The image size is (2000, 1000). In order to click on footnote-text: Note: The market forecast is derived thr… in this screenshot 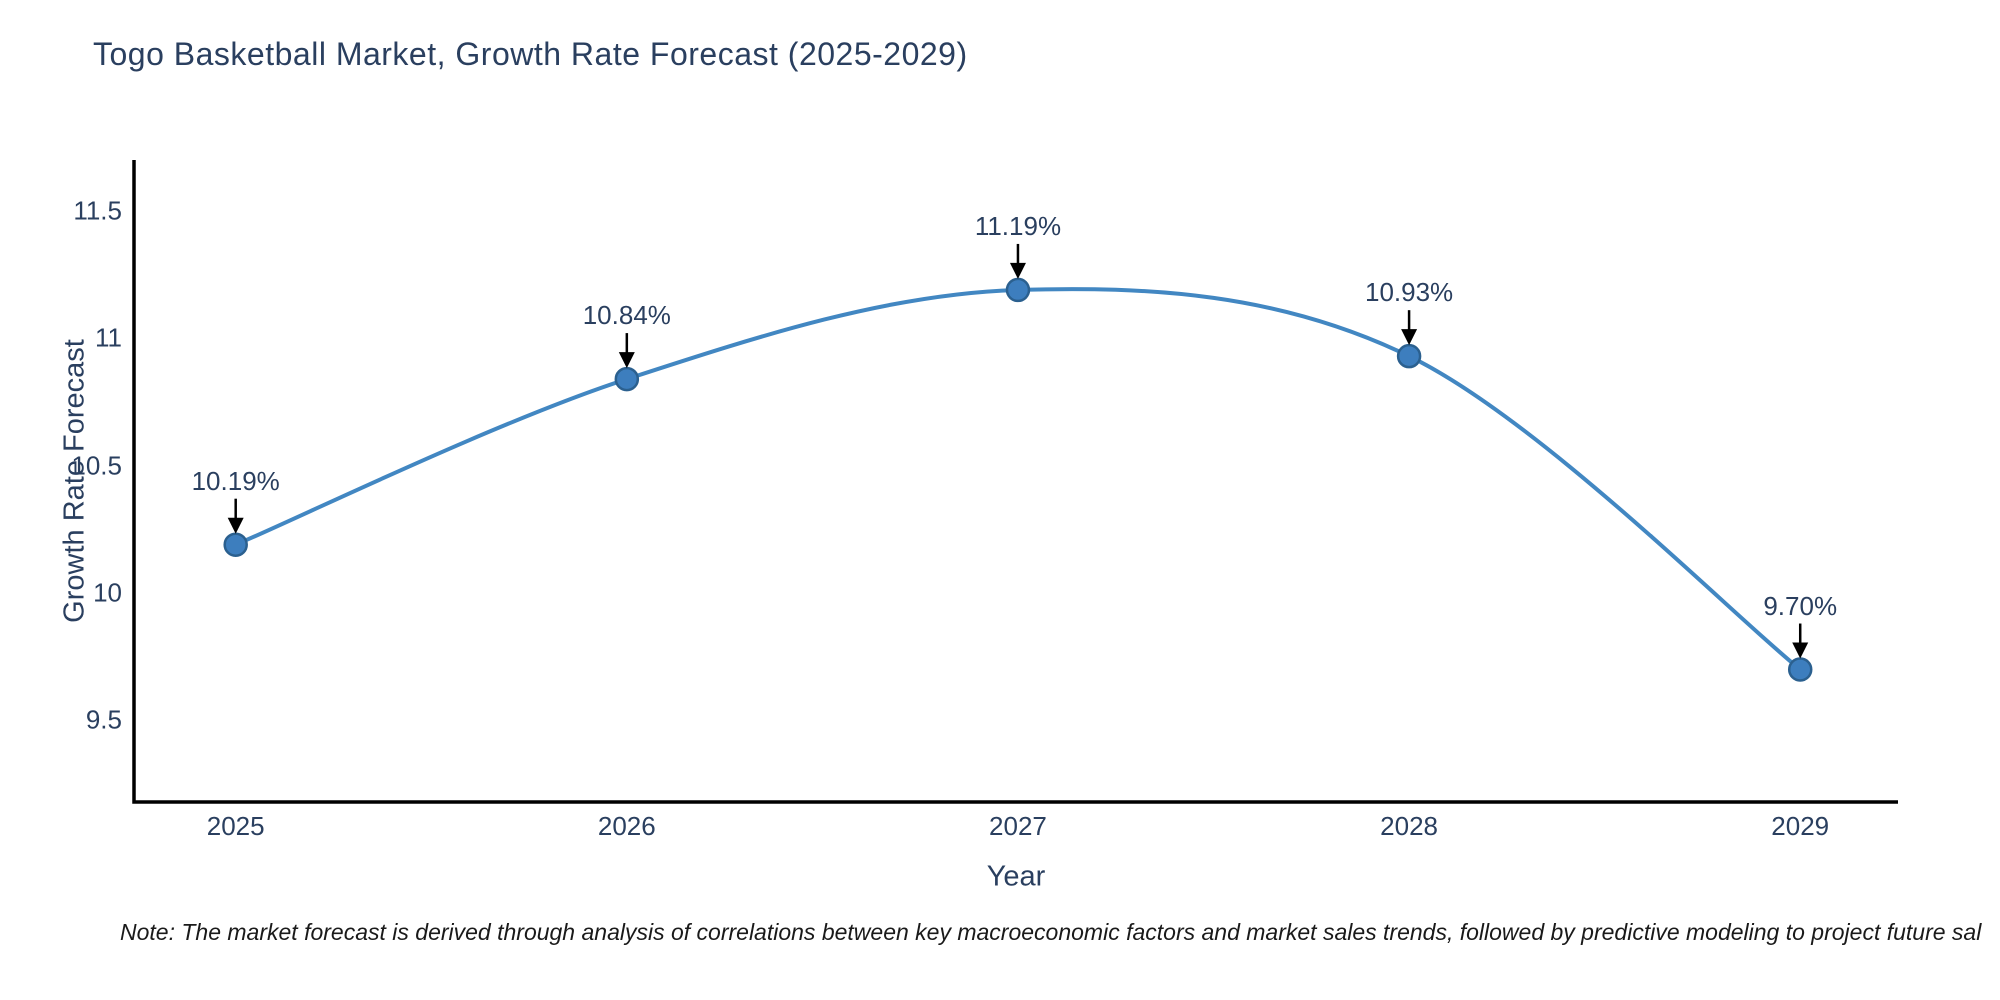, I will do `click(1051, 932)`.